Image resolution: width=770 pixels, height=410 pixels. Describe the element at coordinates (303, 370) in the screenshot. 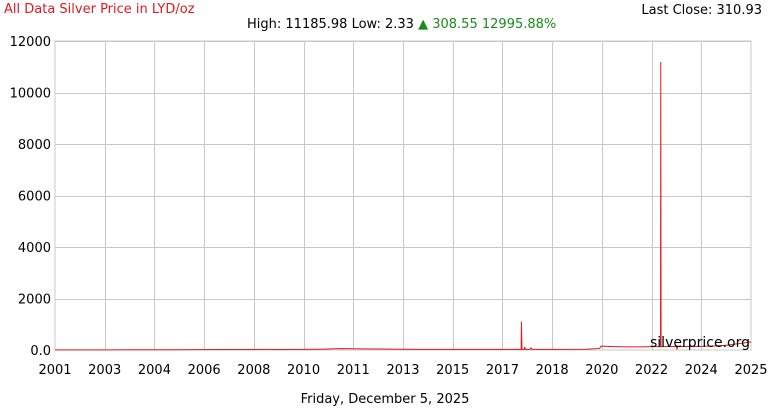

I see `x-tick-label: 2010` at that location.